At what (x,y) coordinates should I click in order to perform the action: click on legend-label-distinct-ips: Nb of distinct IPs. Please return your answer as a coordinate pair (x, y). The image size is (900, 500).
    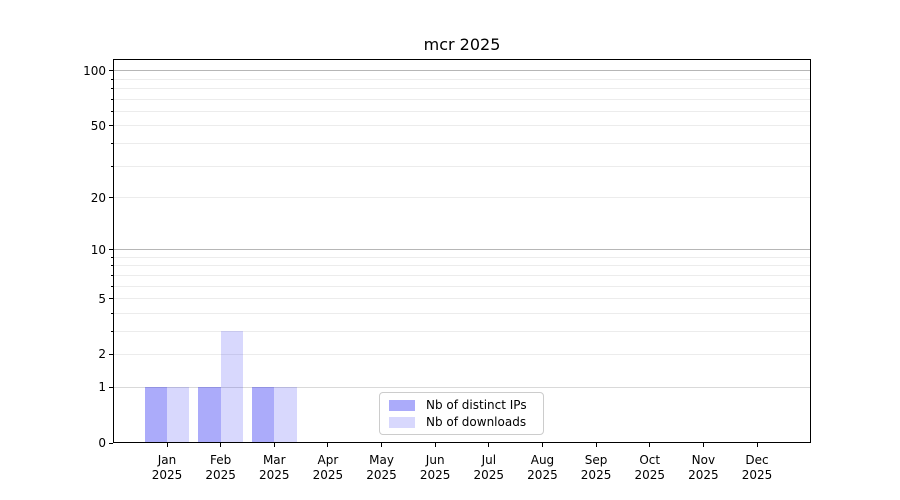
    Looking at the image, I should click on (476, 404).